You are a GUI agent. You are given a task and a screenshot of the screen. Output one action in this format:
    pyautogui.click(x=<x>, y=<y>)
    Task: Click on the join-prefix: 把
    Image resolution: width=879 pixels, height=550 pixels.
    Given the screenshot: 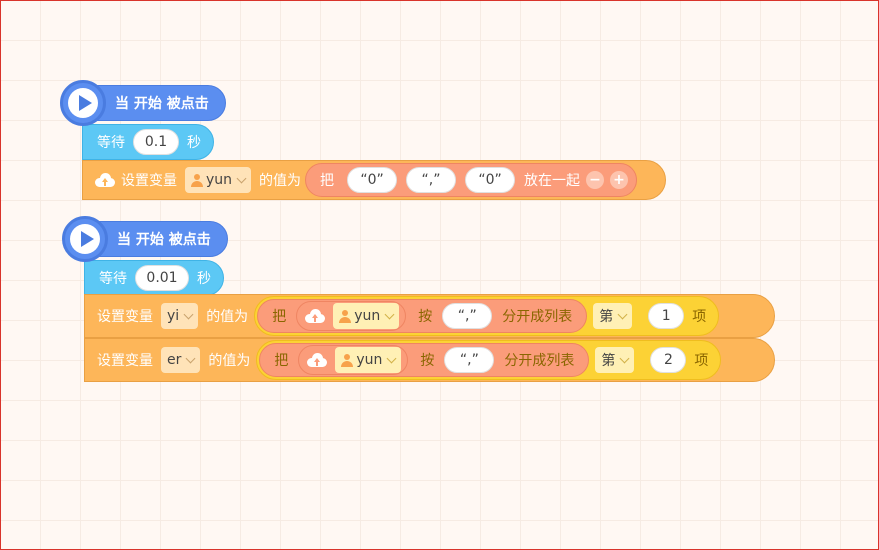 What is the action you would take?
    pyautogui.click(x=327, y=181)
    